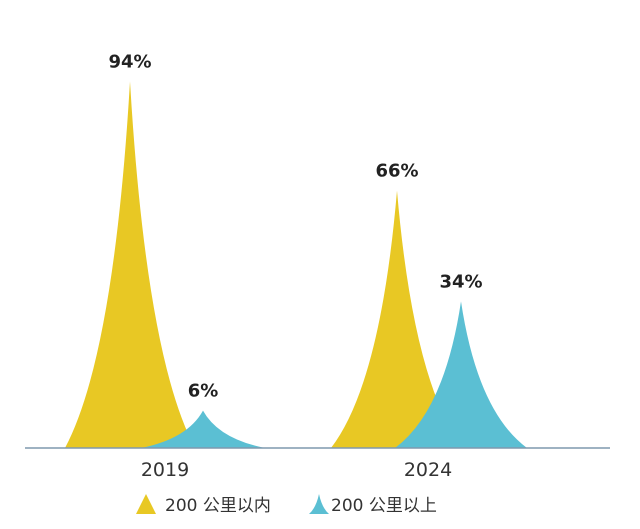 The height and width of the screenshot is (529, 640). Describe the element at coordinates (146, 504) in the screenshot. I see `legend-marker-within-200km` at that location.